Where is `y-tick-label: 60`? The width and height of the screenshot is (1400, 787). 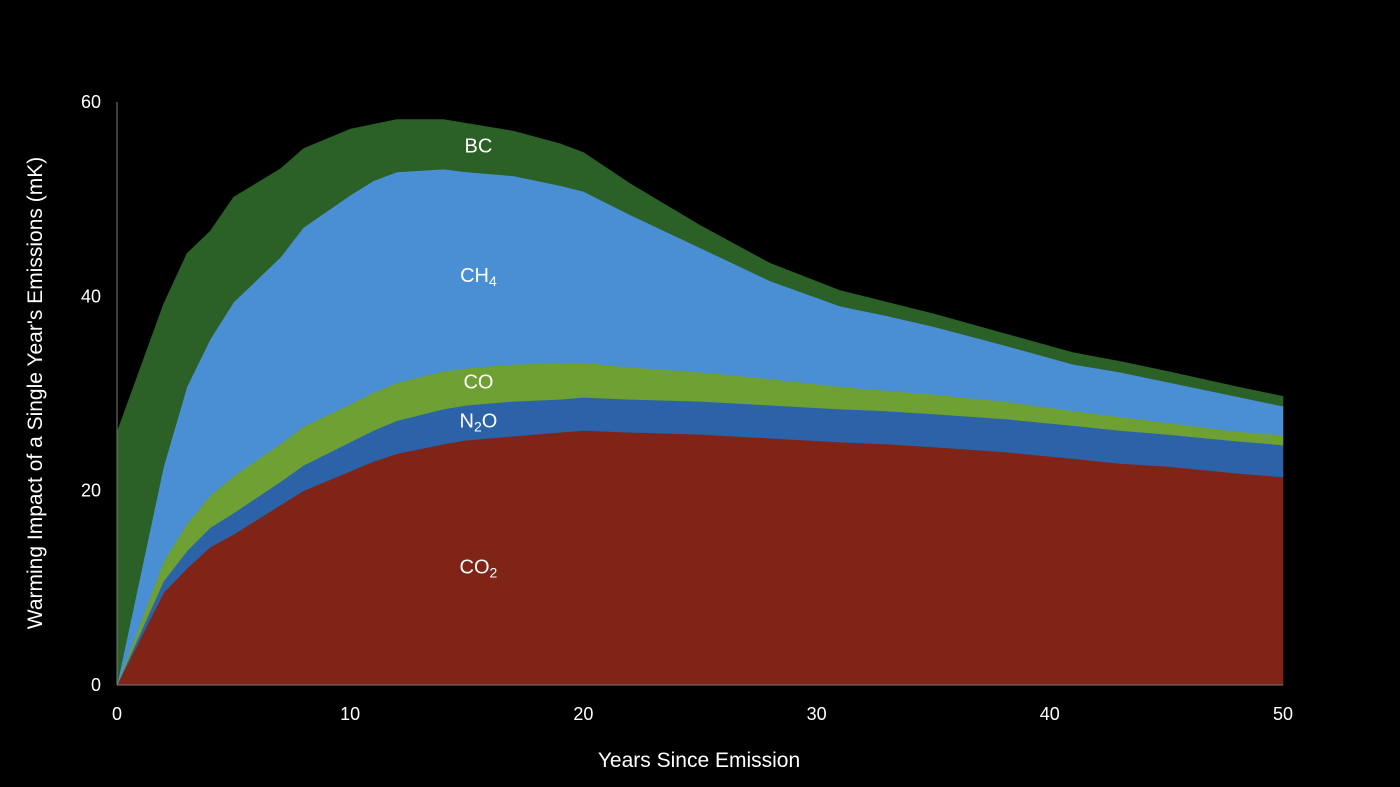 y-tick-label: 60 is located at coordinates (91, 102).